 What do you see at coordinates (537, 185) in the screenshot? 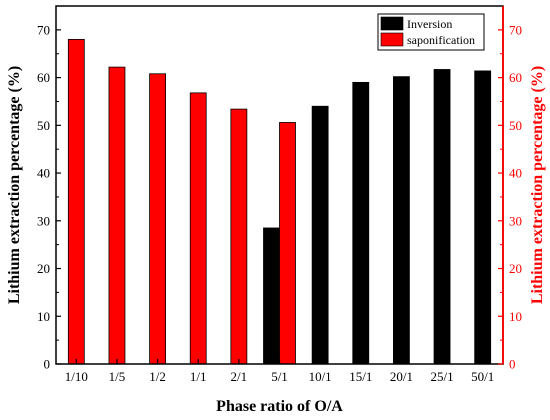
I see `y-axis-title-right: Lithium extraction percentage (%)` at bounding box center [537, 185].